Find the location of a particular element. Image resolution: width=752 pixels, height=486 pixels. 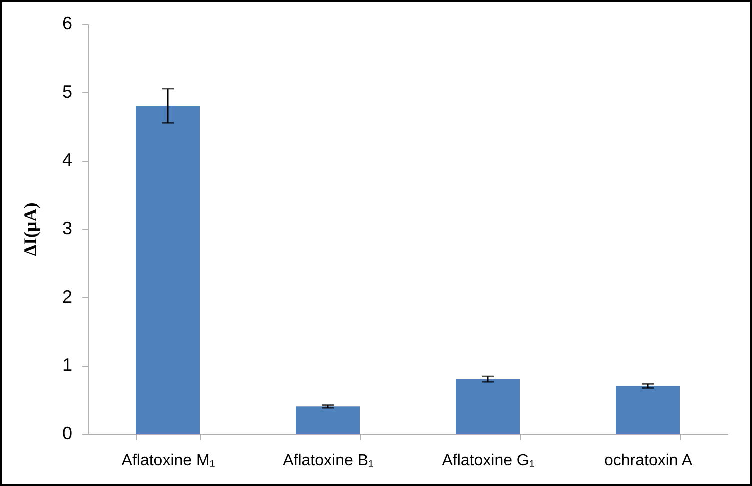

y-tick-label: 2 is located at coordinates (67, 296).